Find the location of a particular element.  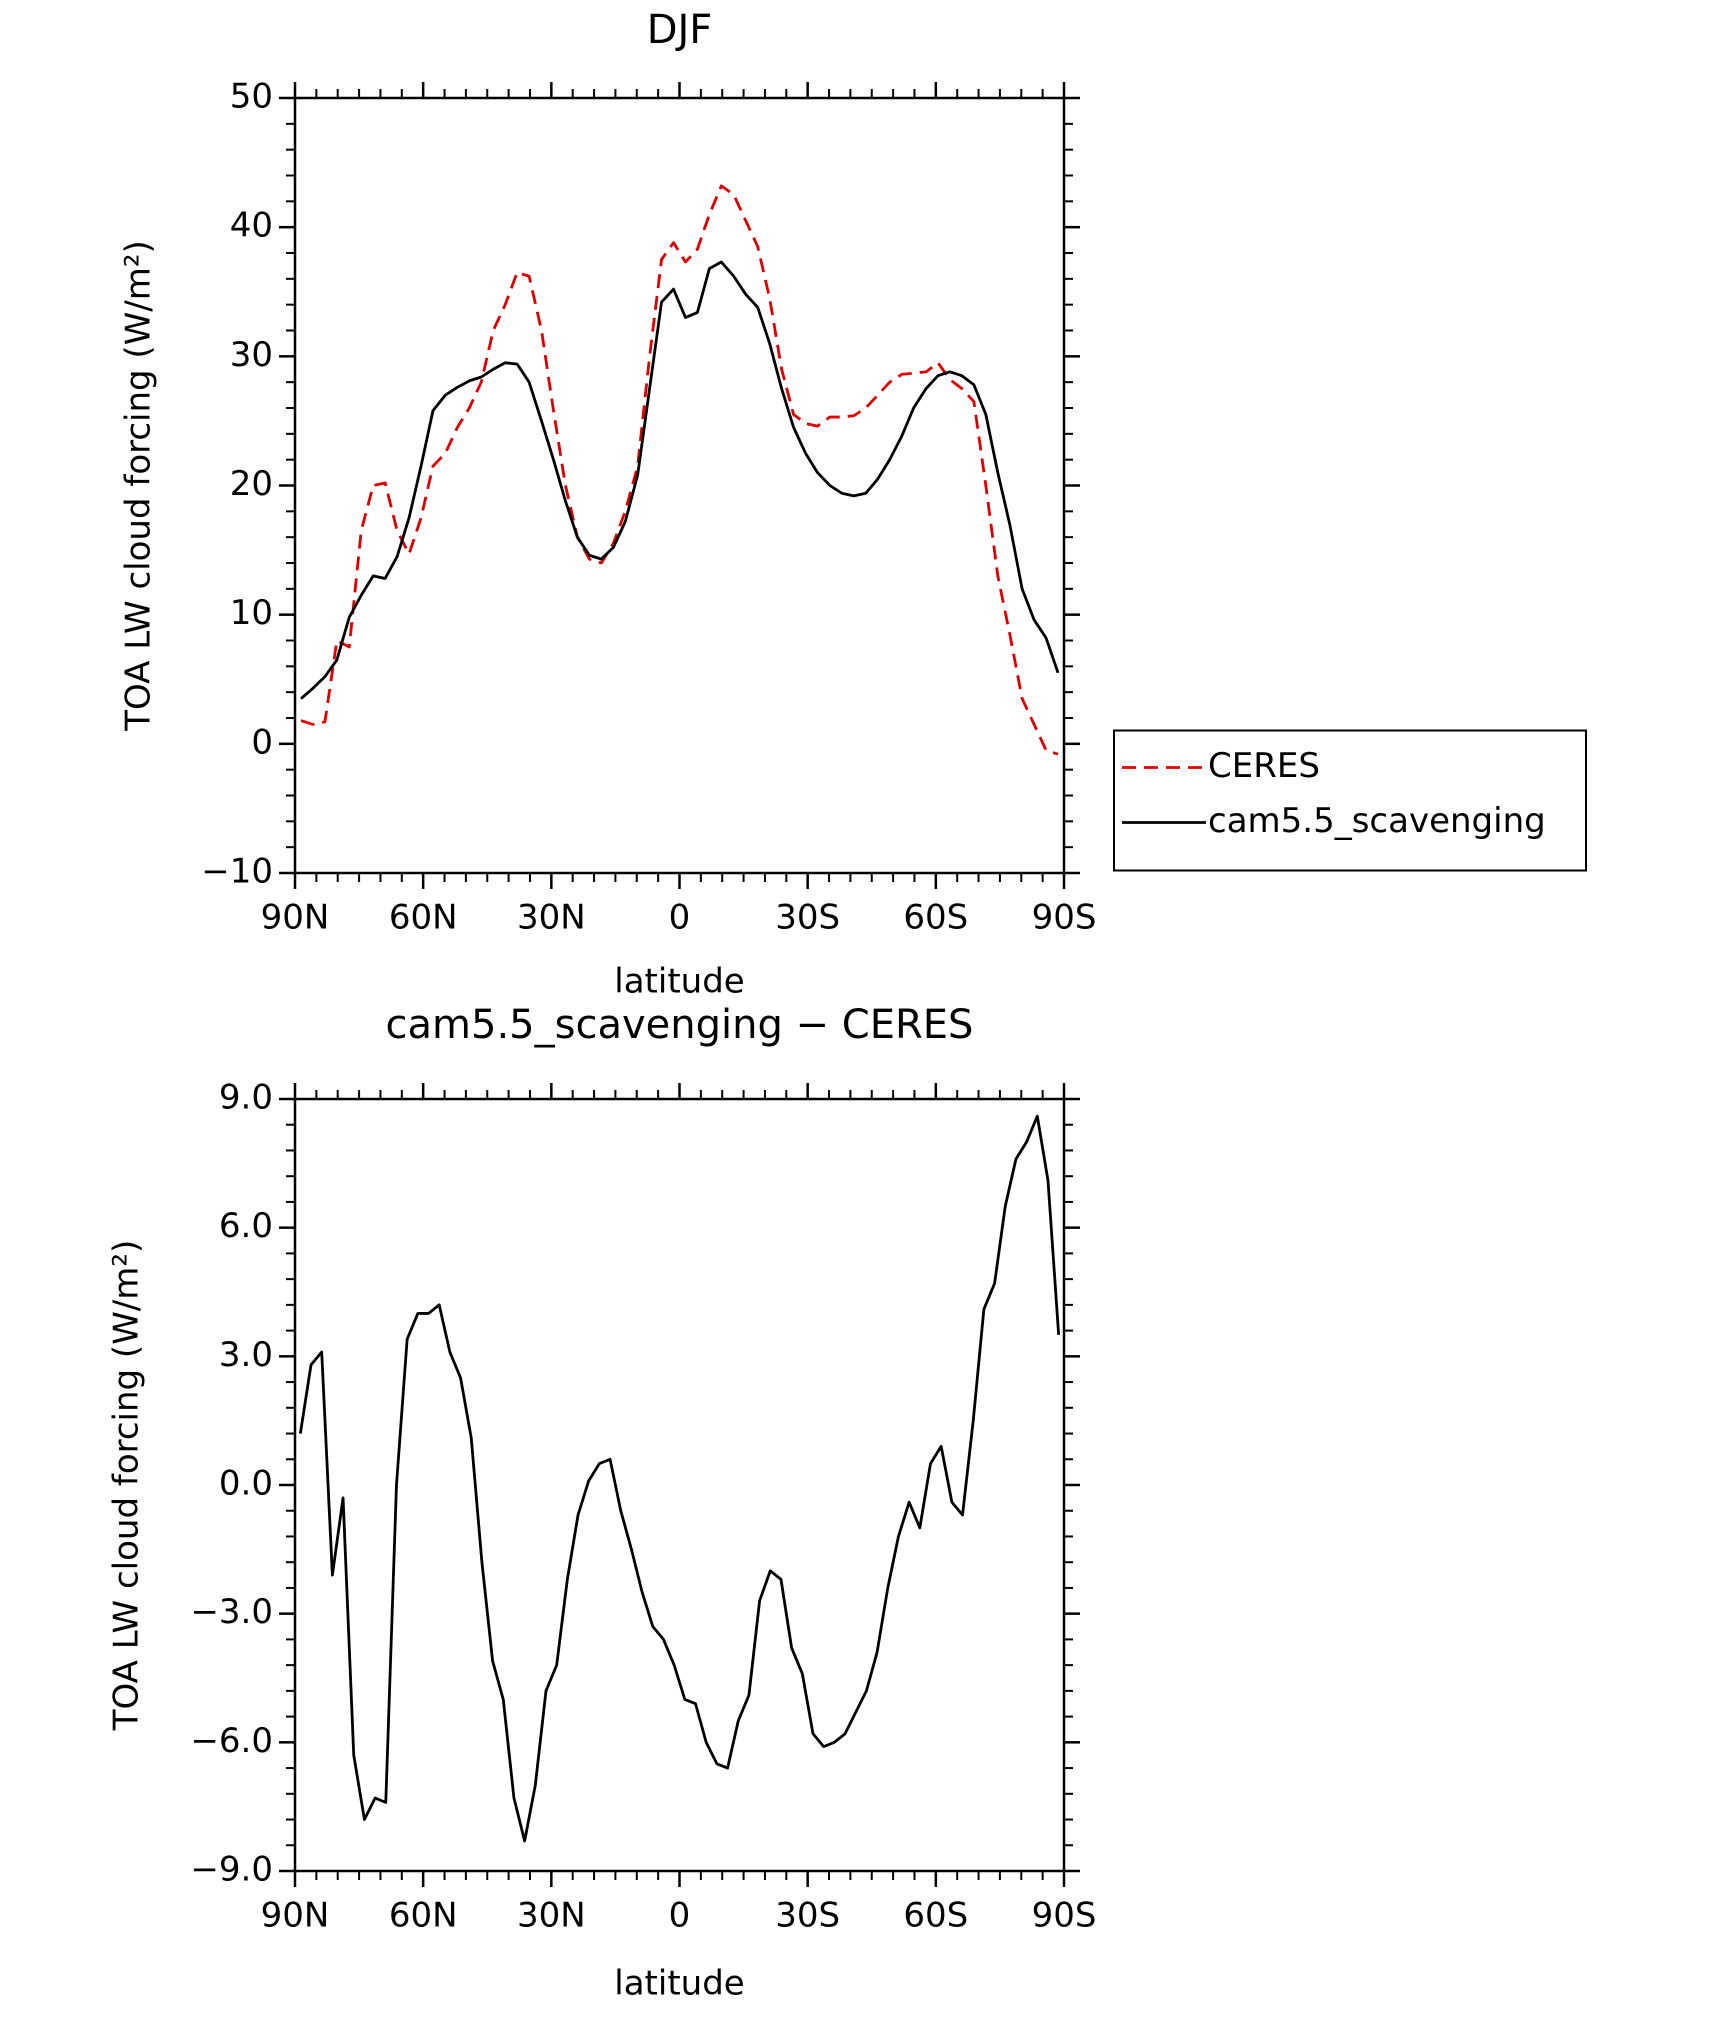

y-tick-label: −9.0 is located at coordinates (231, 1870).